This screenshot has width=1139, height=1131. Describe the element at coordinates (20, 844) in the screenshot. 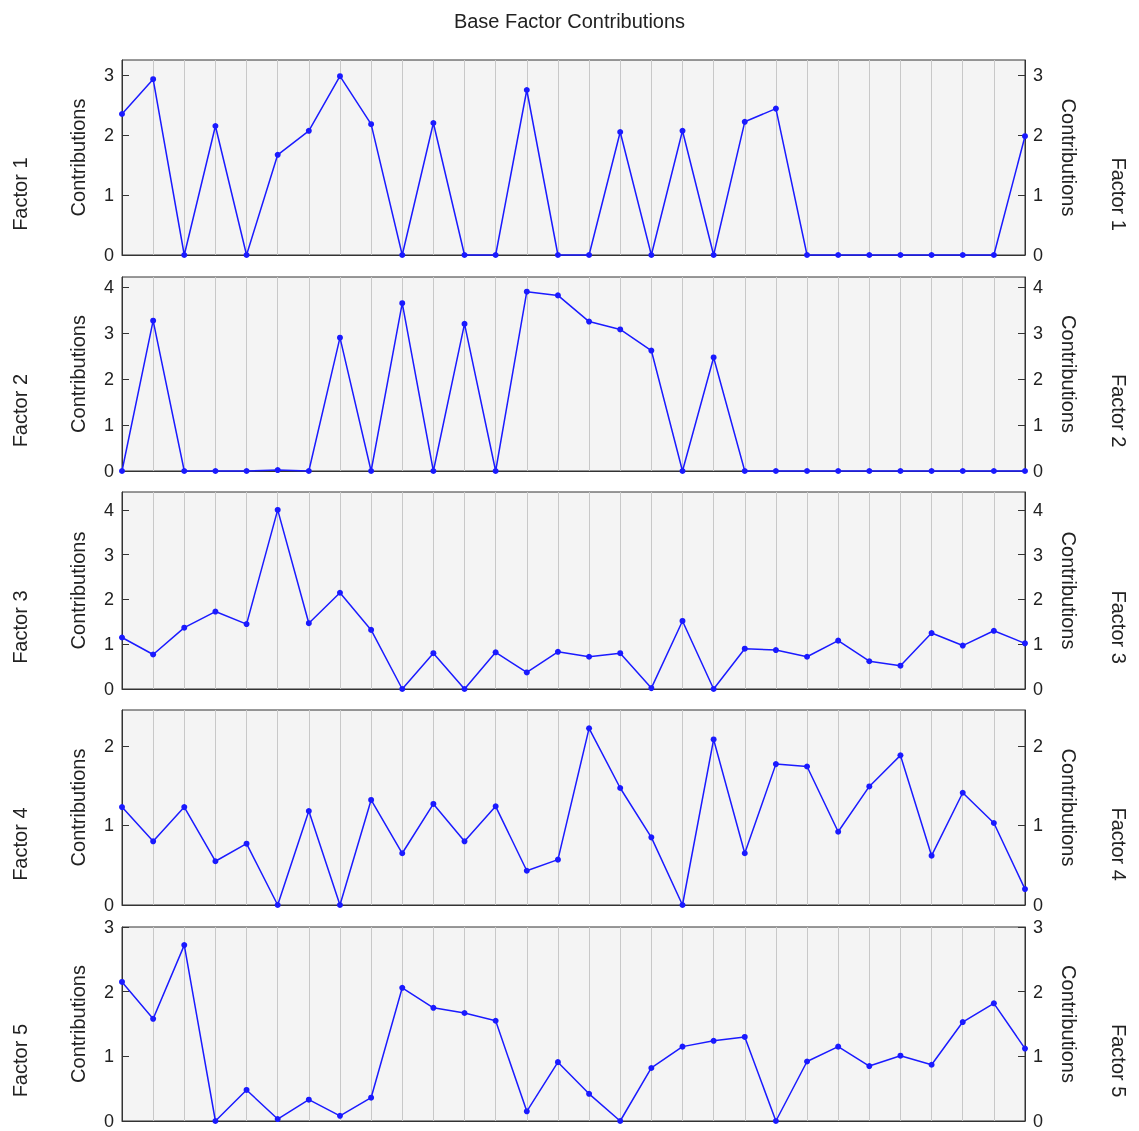

I see `text: Factor 4` at that location.